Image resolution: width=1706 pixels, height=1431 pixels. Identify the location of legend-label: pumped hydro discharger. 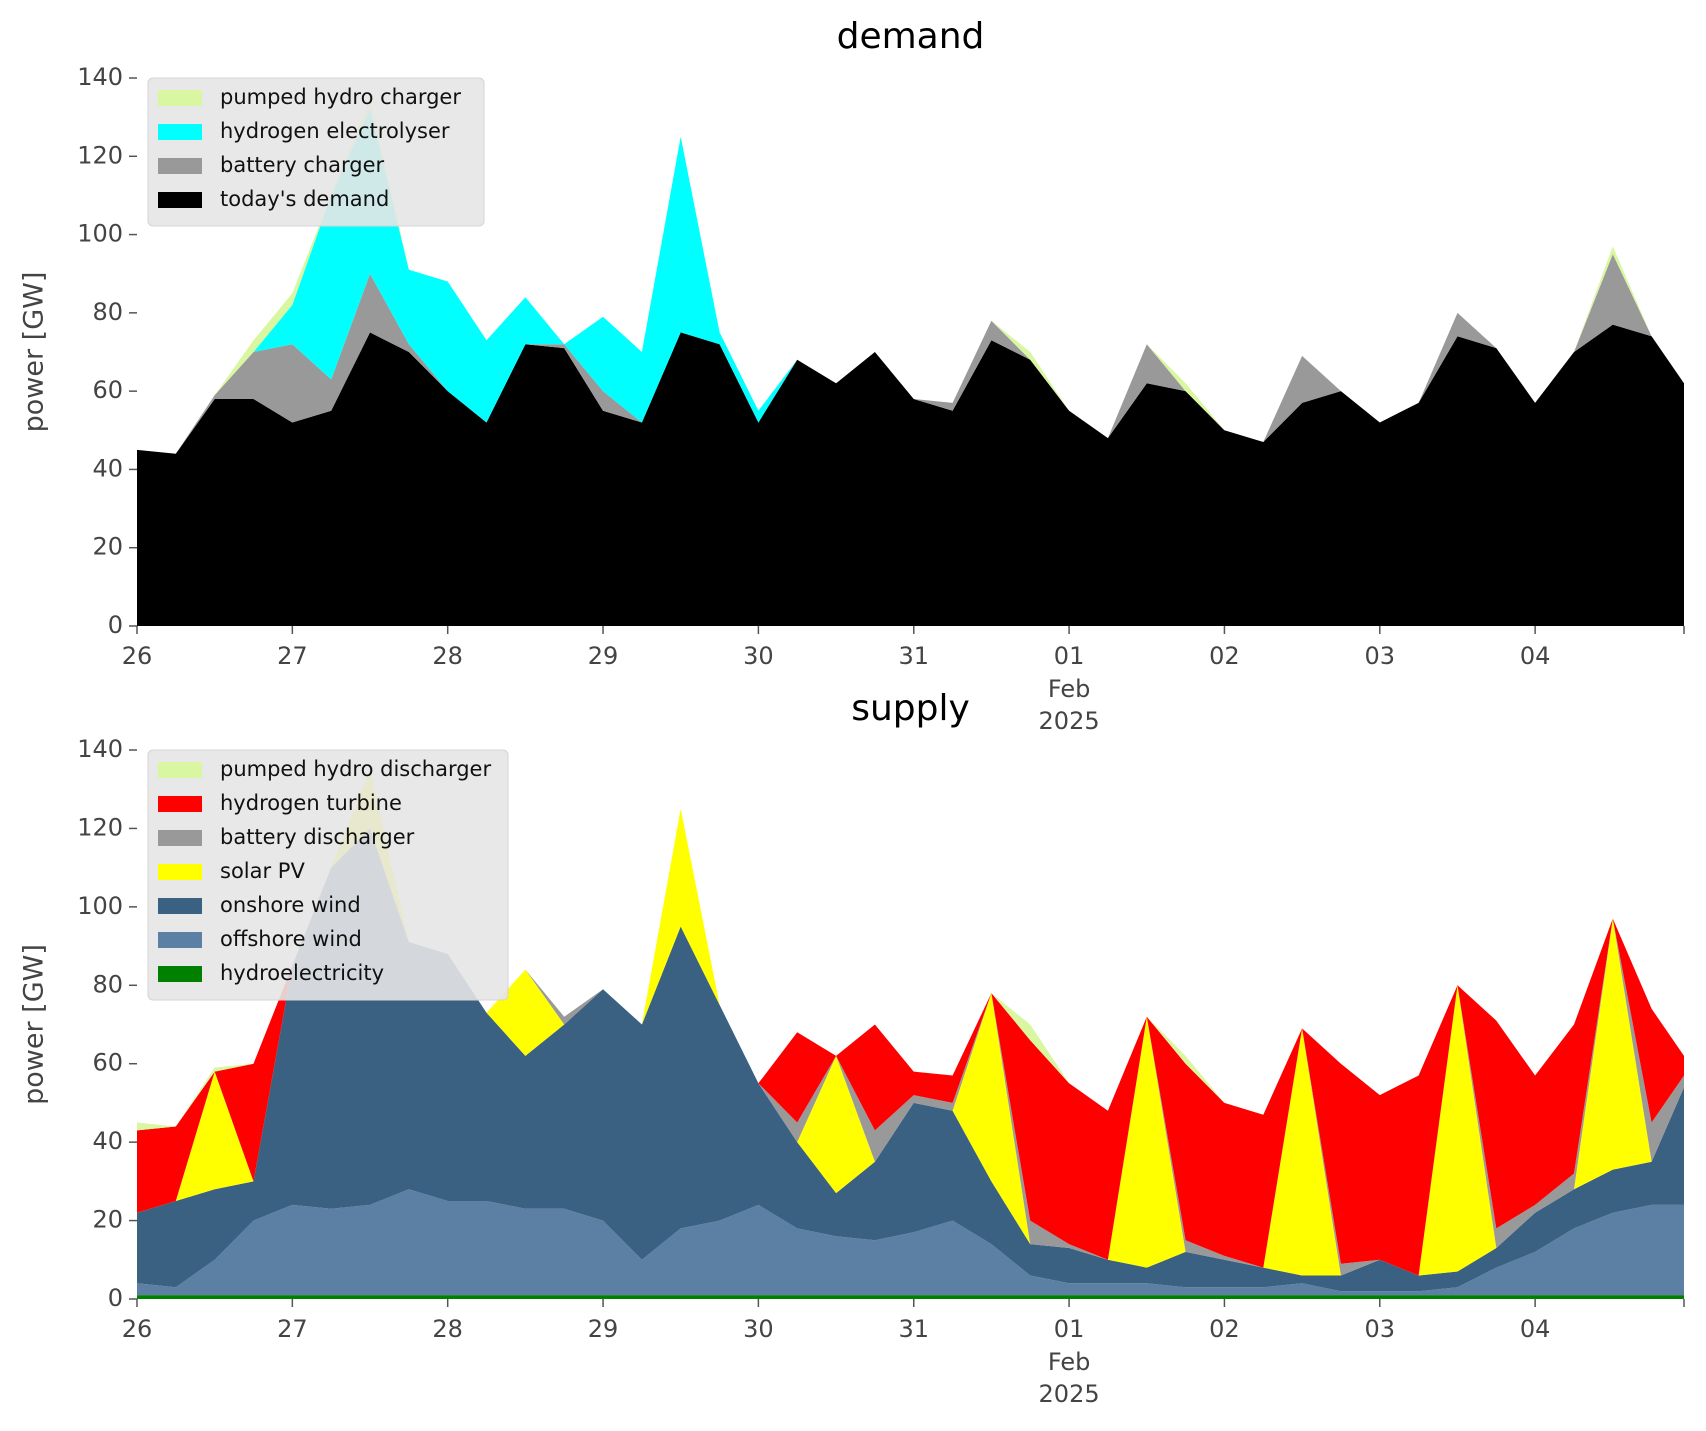
(355, 769).